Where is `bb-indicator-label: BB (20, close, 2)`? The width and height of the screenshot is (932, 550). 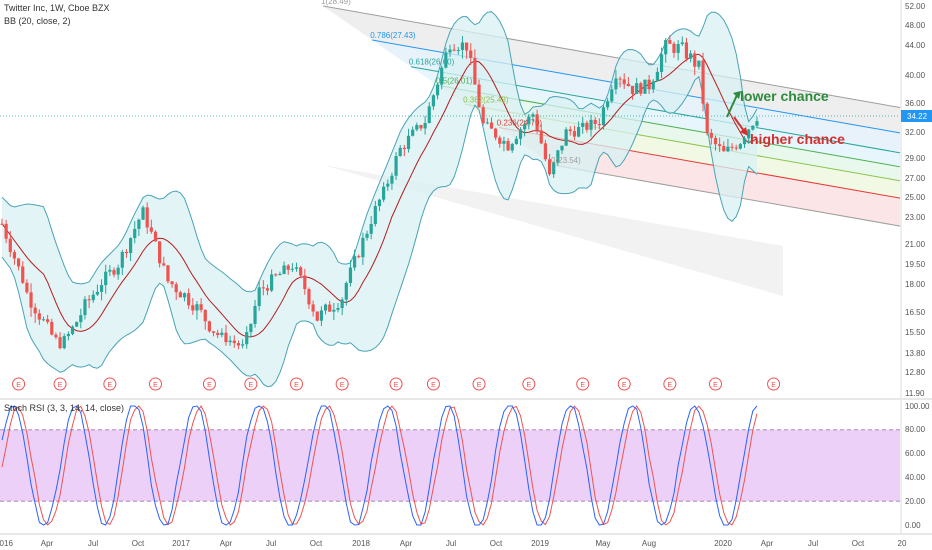 bb-indicator-label: BB (20, close, 2) is located at coordinates (37, 21).